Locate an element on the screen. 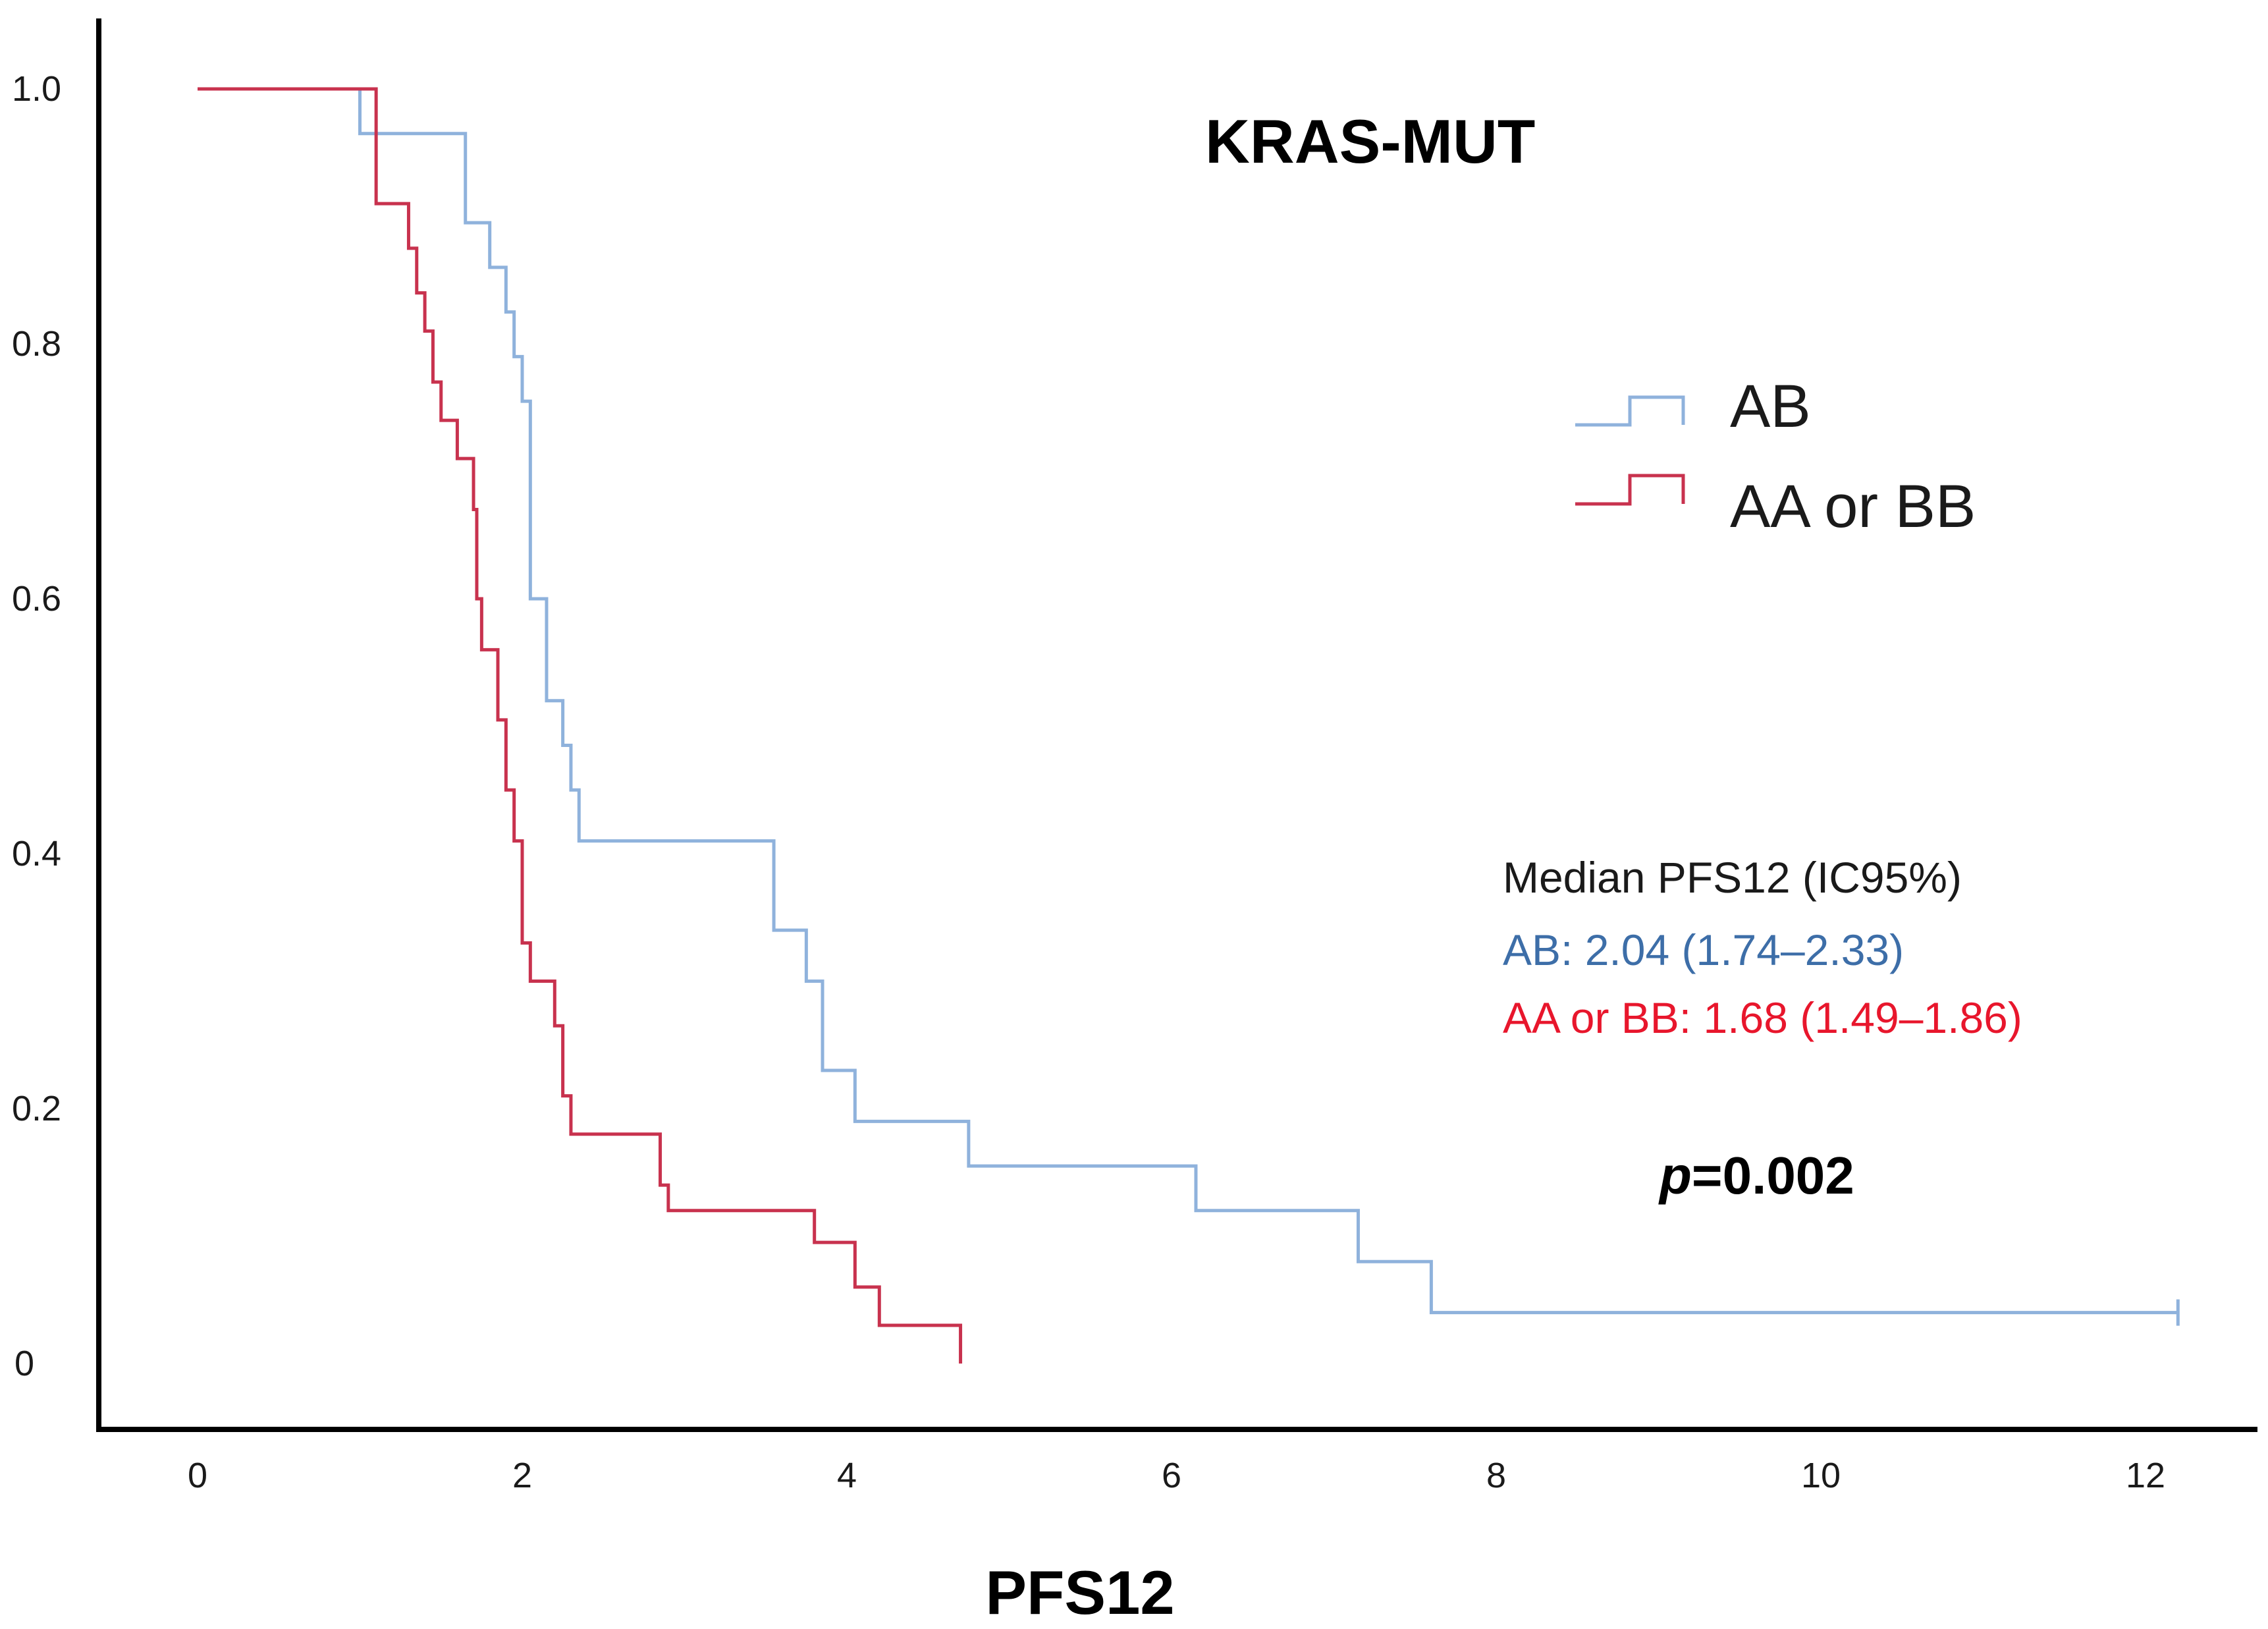 The image size is (2268, 1629). y-tick-labels: 0 0.2 0.4 0.6 0.8 1.0 is located at coordinates (37, 726).